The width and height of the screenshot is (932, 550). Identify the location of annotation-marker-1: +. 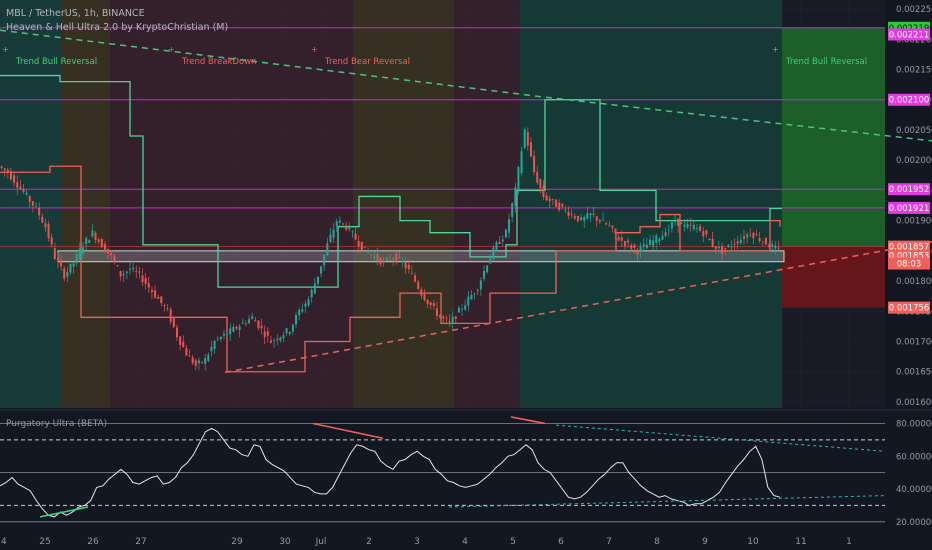
(171, 49).